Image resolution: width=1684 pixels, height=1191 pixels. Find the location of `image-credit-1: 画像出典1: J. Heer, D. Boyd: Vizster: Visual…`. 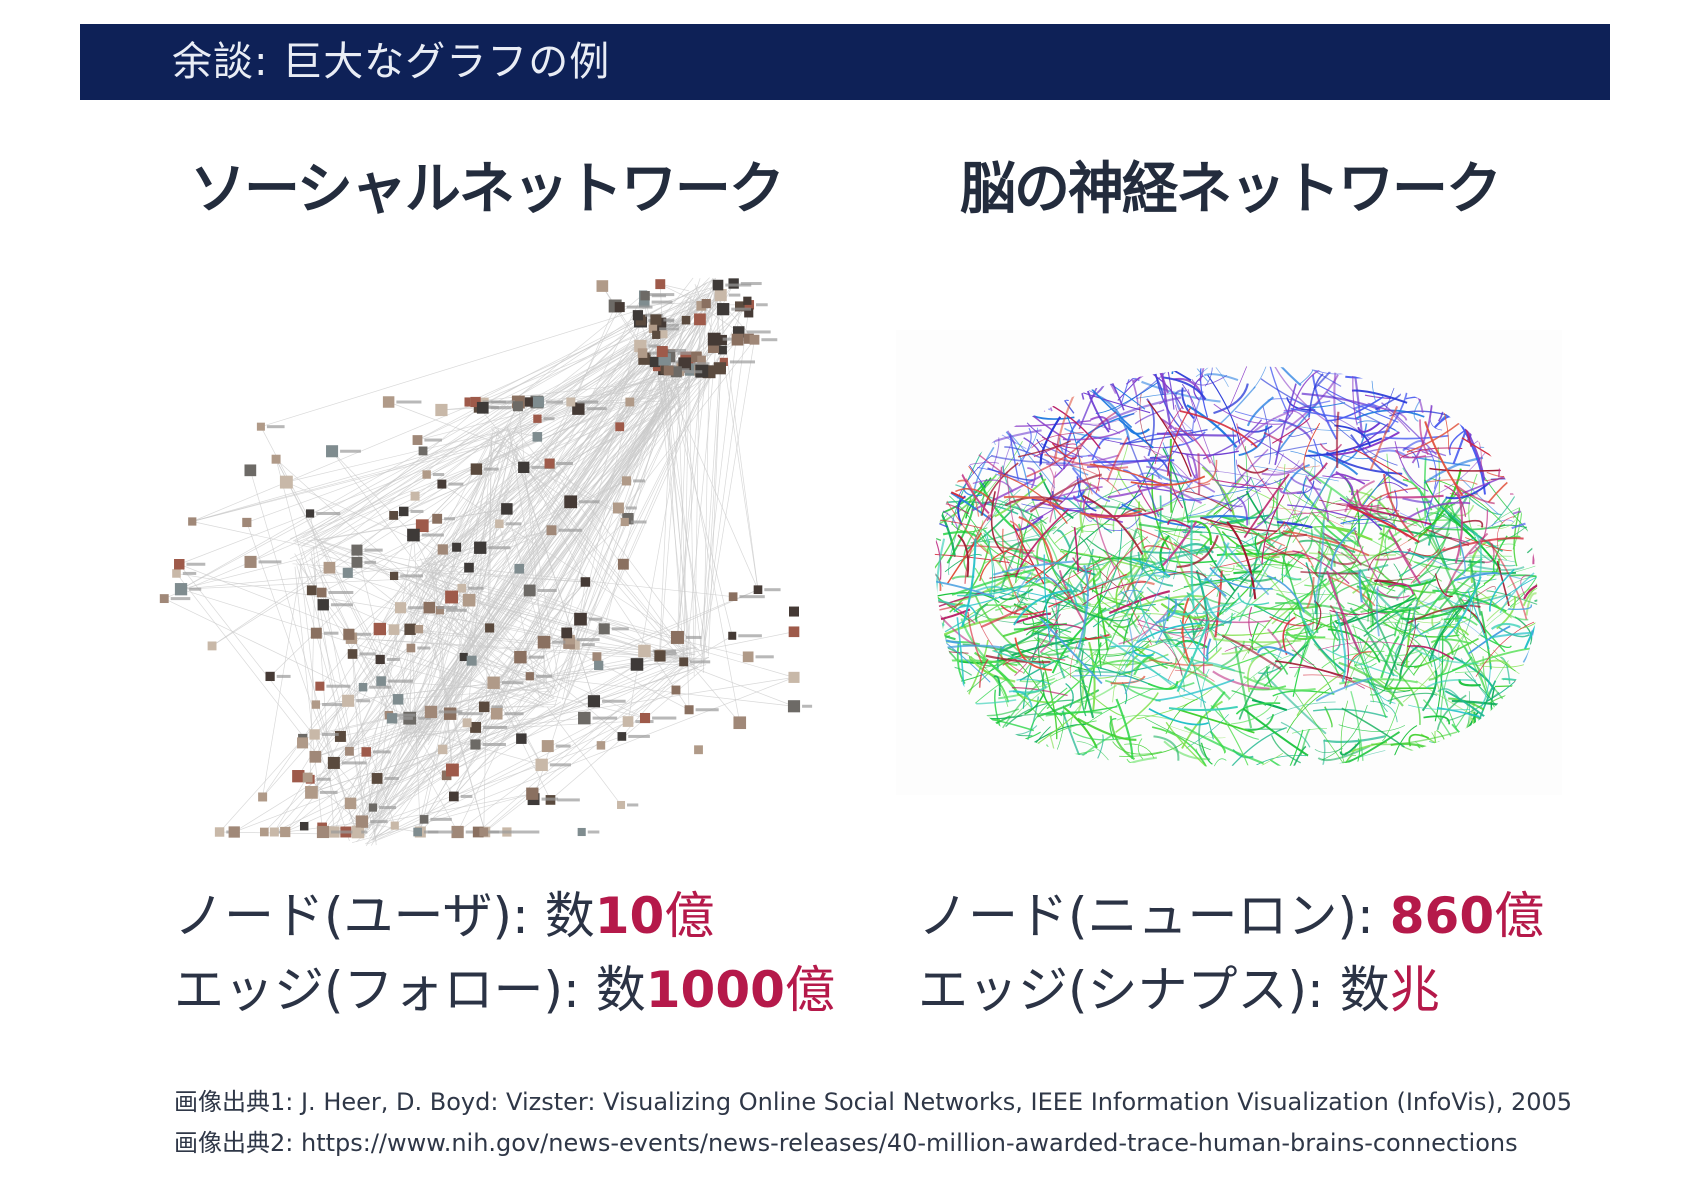

image-credit-1: 画像出典1: J. Heer, D. Boyd: Vizster: Visual… is located at coordinates (873, 1102).